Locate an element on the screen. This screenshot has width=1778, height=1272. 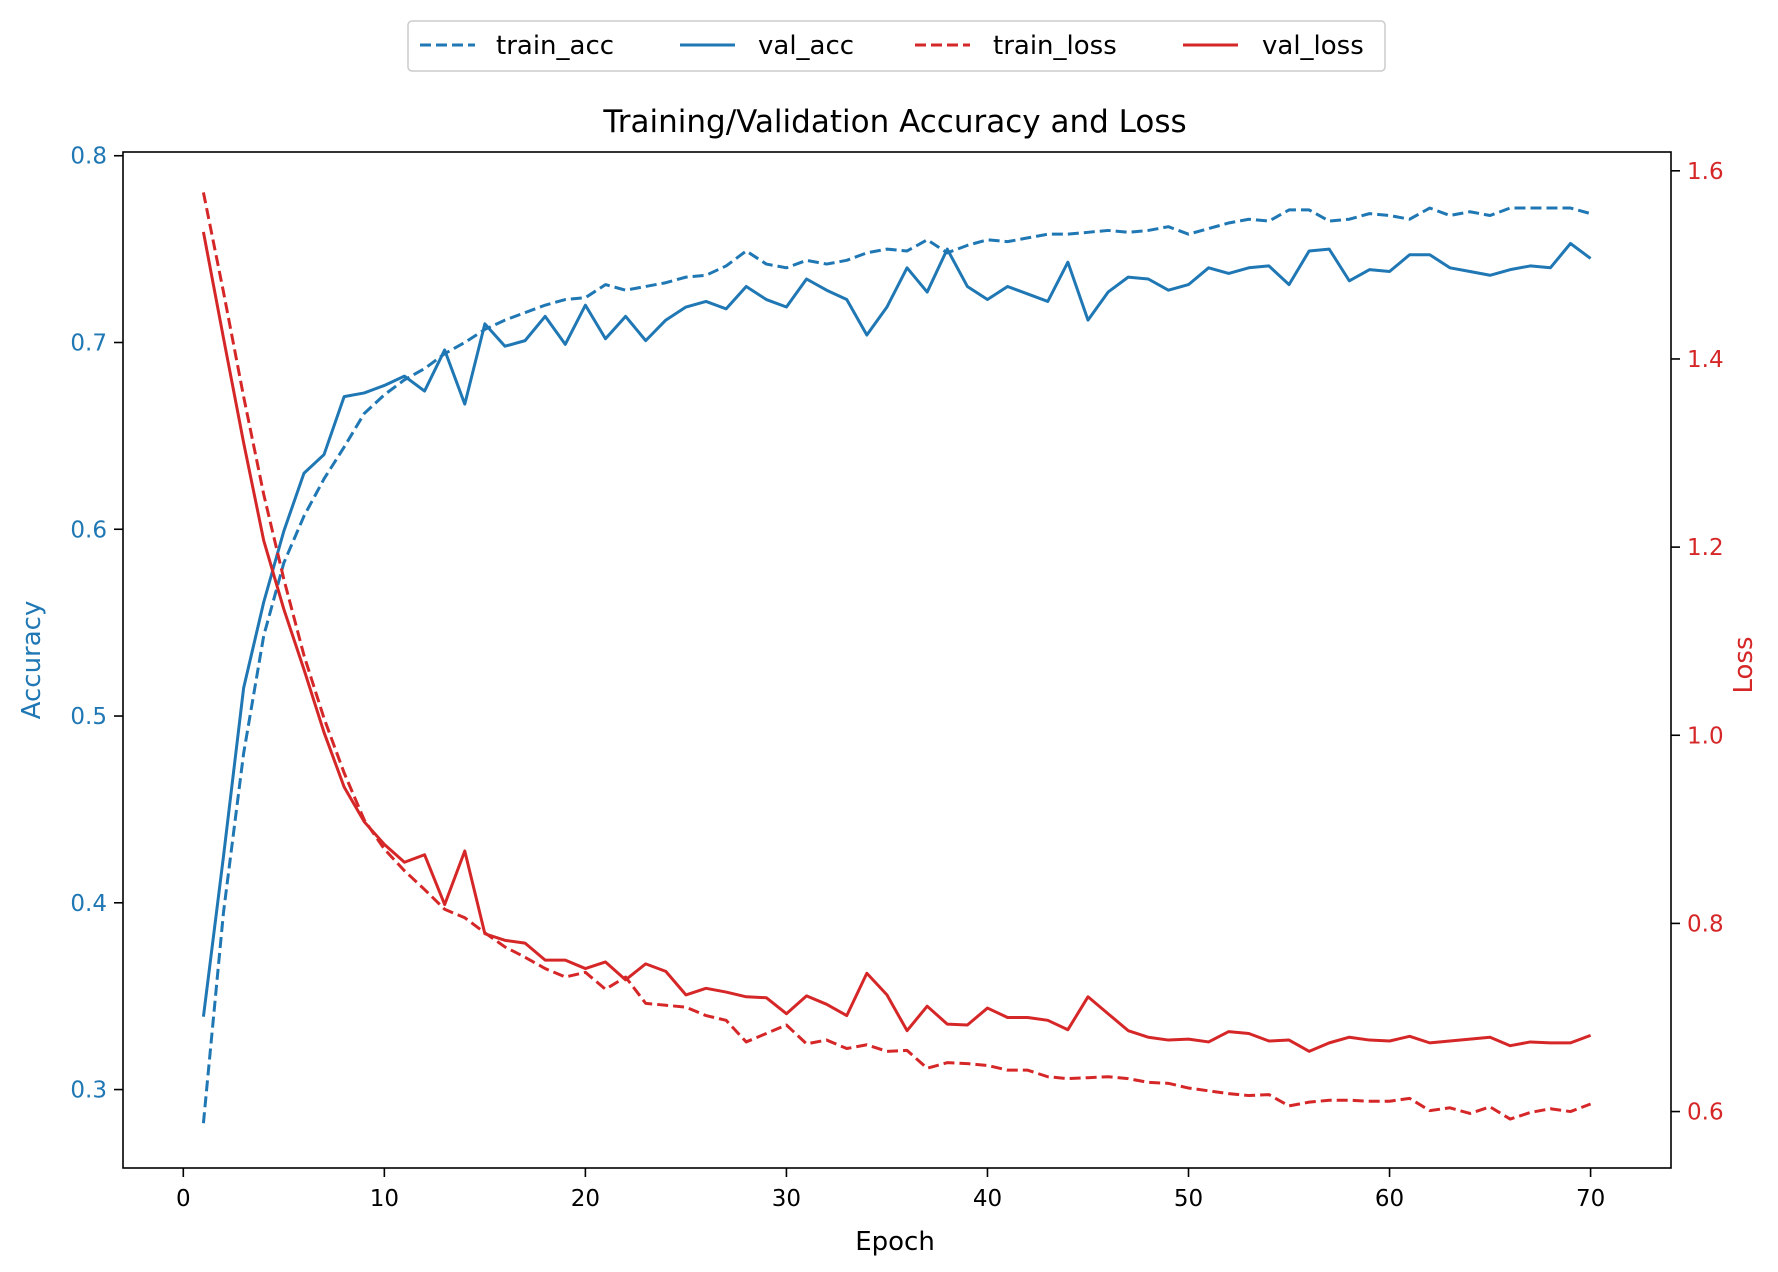
right-y-axis: 0.6 0.8 1.0 1.2 1.4 1.6 is located at coordinates (1697, 642).